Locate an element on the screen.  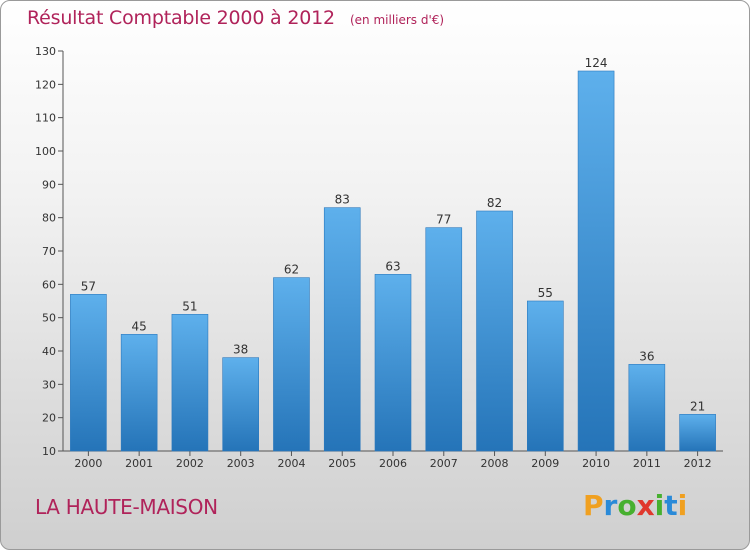
bar-value-label: 21 is located at coordinates (697, 406).